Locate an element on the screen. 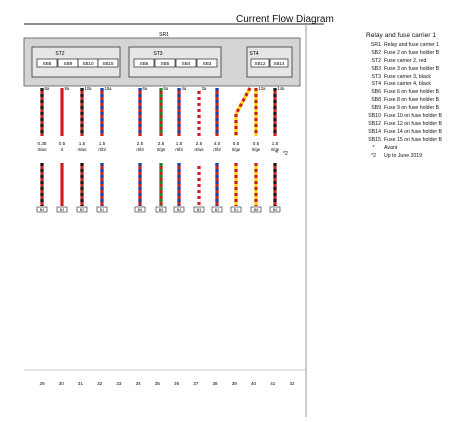 The image size is (474, 422). fuse: SB10 is located at coordinates (88, 63).